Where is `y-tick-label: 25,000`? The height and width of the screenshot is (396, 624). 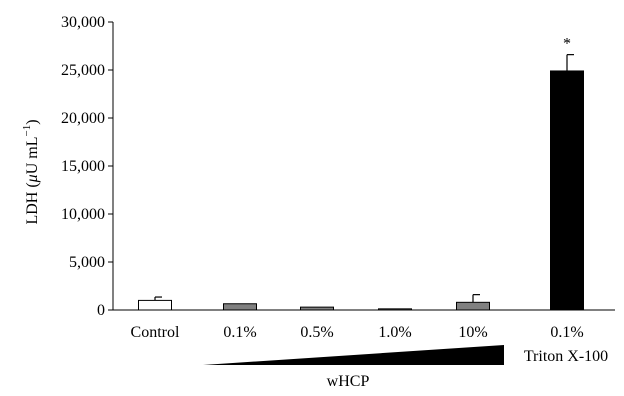 y-tick-label: 25,000 is located at coordinates (83, 70).